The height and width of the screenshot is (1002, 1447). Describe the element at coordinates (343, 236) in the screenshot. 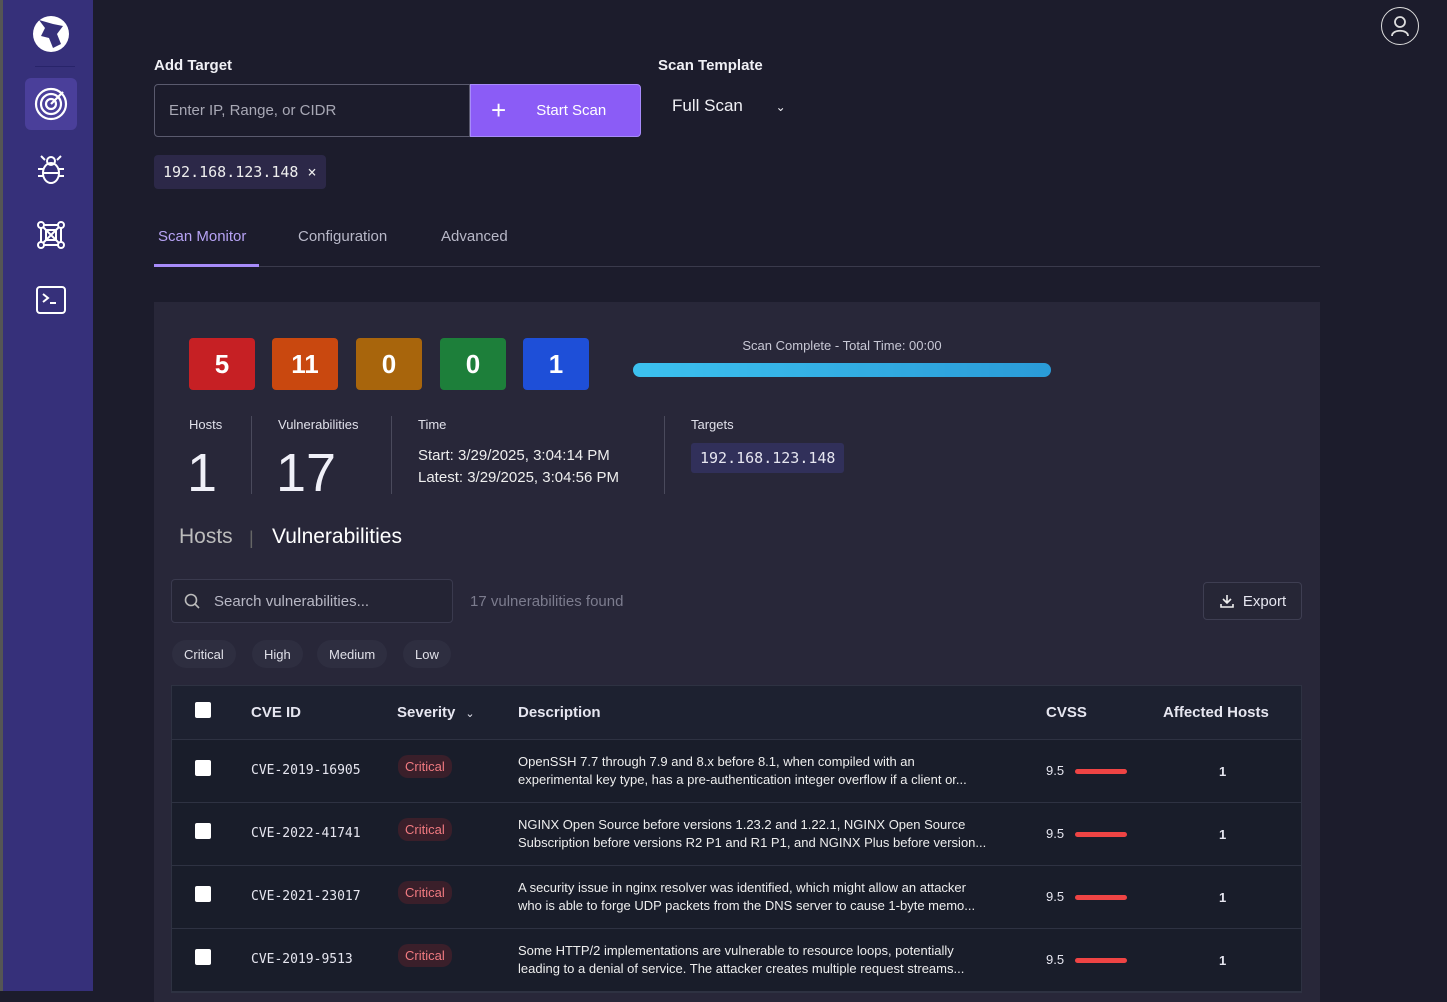

I see `tab-configuration: Configuration` at that location.